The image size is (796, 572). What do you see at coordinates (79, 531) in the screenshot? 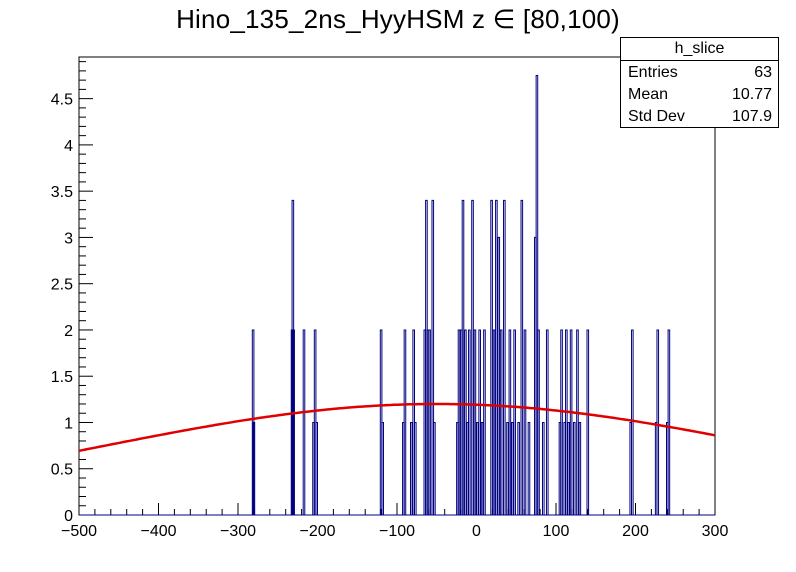
I see `x-tick-label: −500` at bounding box center [79, 531].